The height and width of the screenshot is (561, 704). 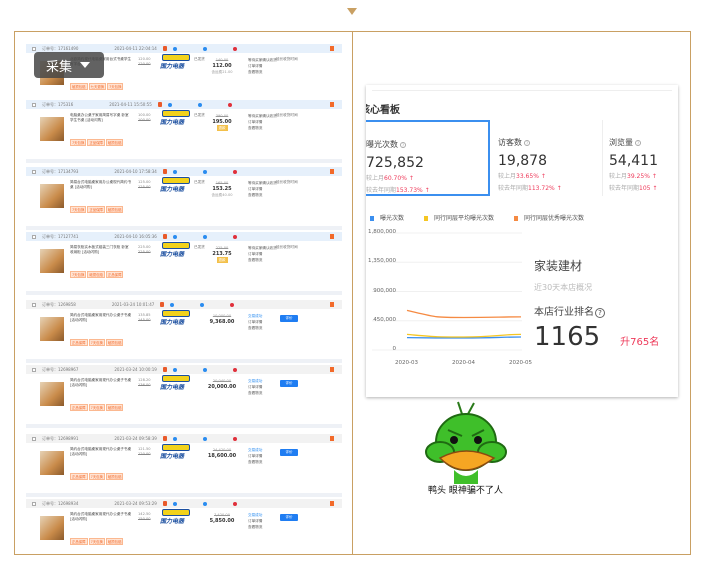 What do you see at coordinates (549, 217) in the screenshot?
I see `legend-item: 同行同层优秀曝光次数` at bounding box center [549, 217].